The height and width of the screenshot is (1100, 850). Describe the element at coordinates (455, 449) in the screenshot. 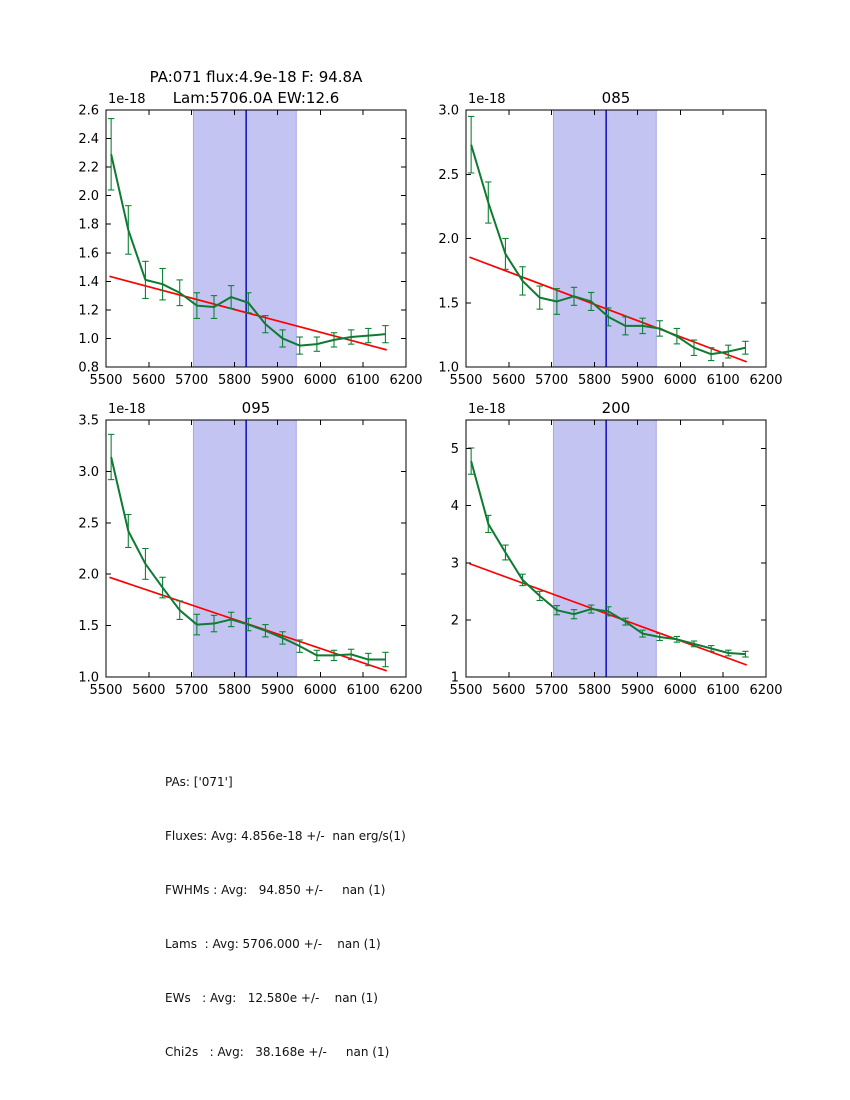

I see `y-tick-label: 5` at that location.